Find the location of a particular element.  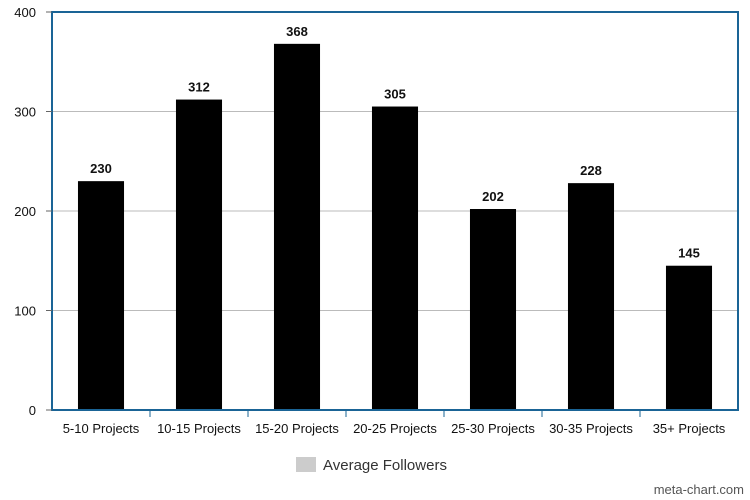

x-tick-label: 25-30 Projects is located at coordinates (493, 428).